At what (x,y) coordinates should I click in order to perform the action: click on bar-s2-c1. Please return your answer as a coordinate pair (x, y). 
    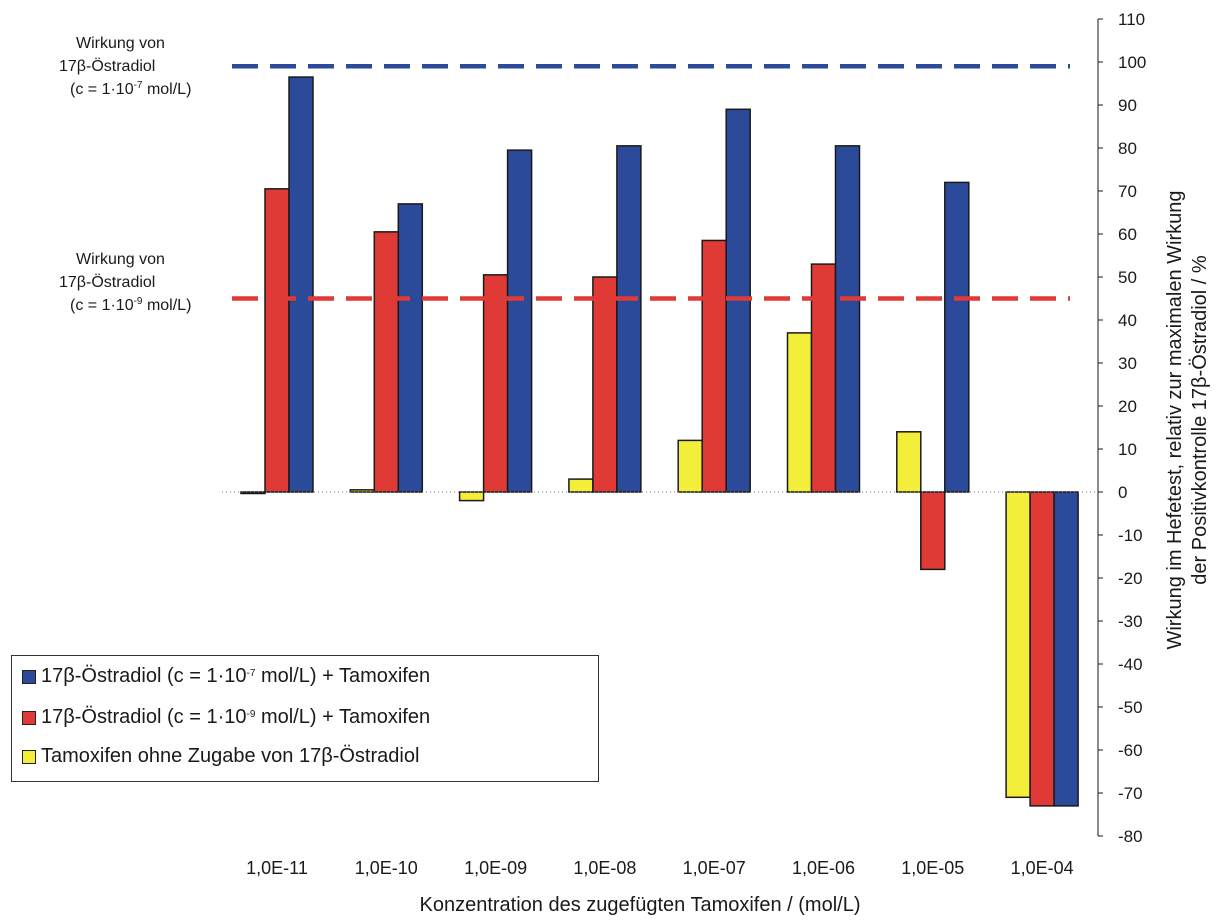
    Looking at the image, I should click on (410, 348).